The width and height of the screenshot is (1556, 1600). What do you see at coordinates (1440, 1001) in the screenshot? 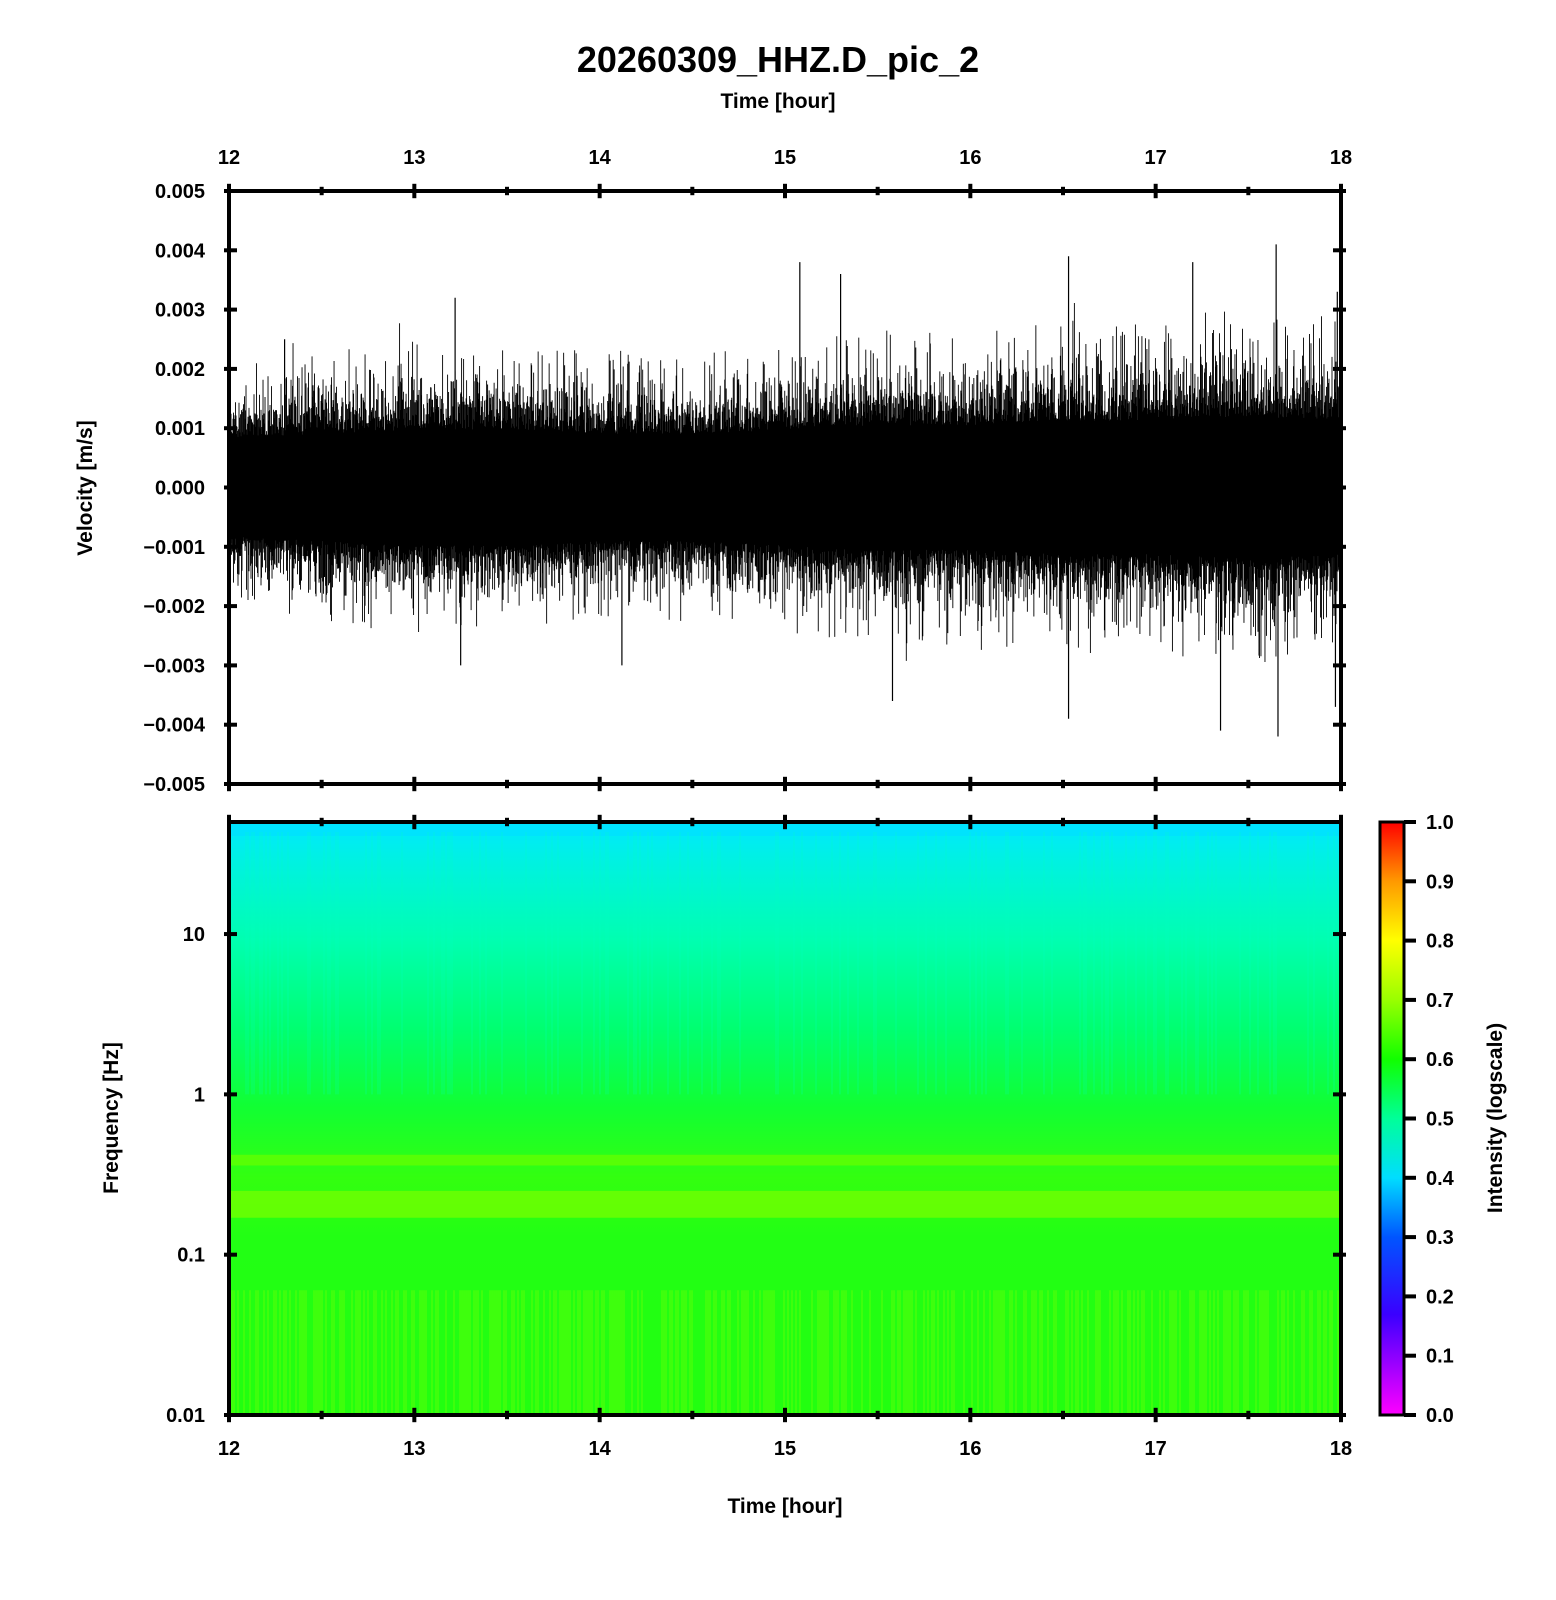
I see `colorbar-tick-label: 0.7` at bounding box center [1440, 1001].